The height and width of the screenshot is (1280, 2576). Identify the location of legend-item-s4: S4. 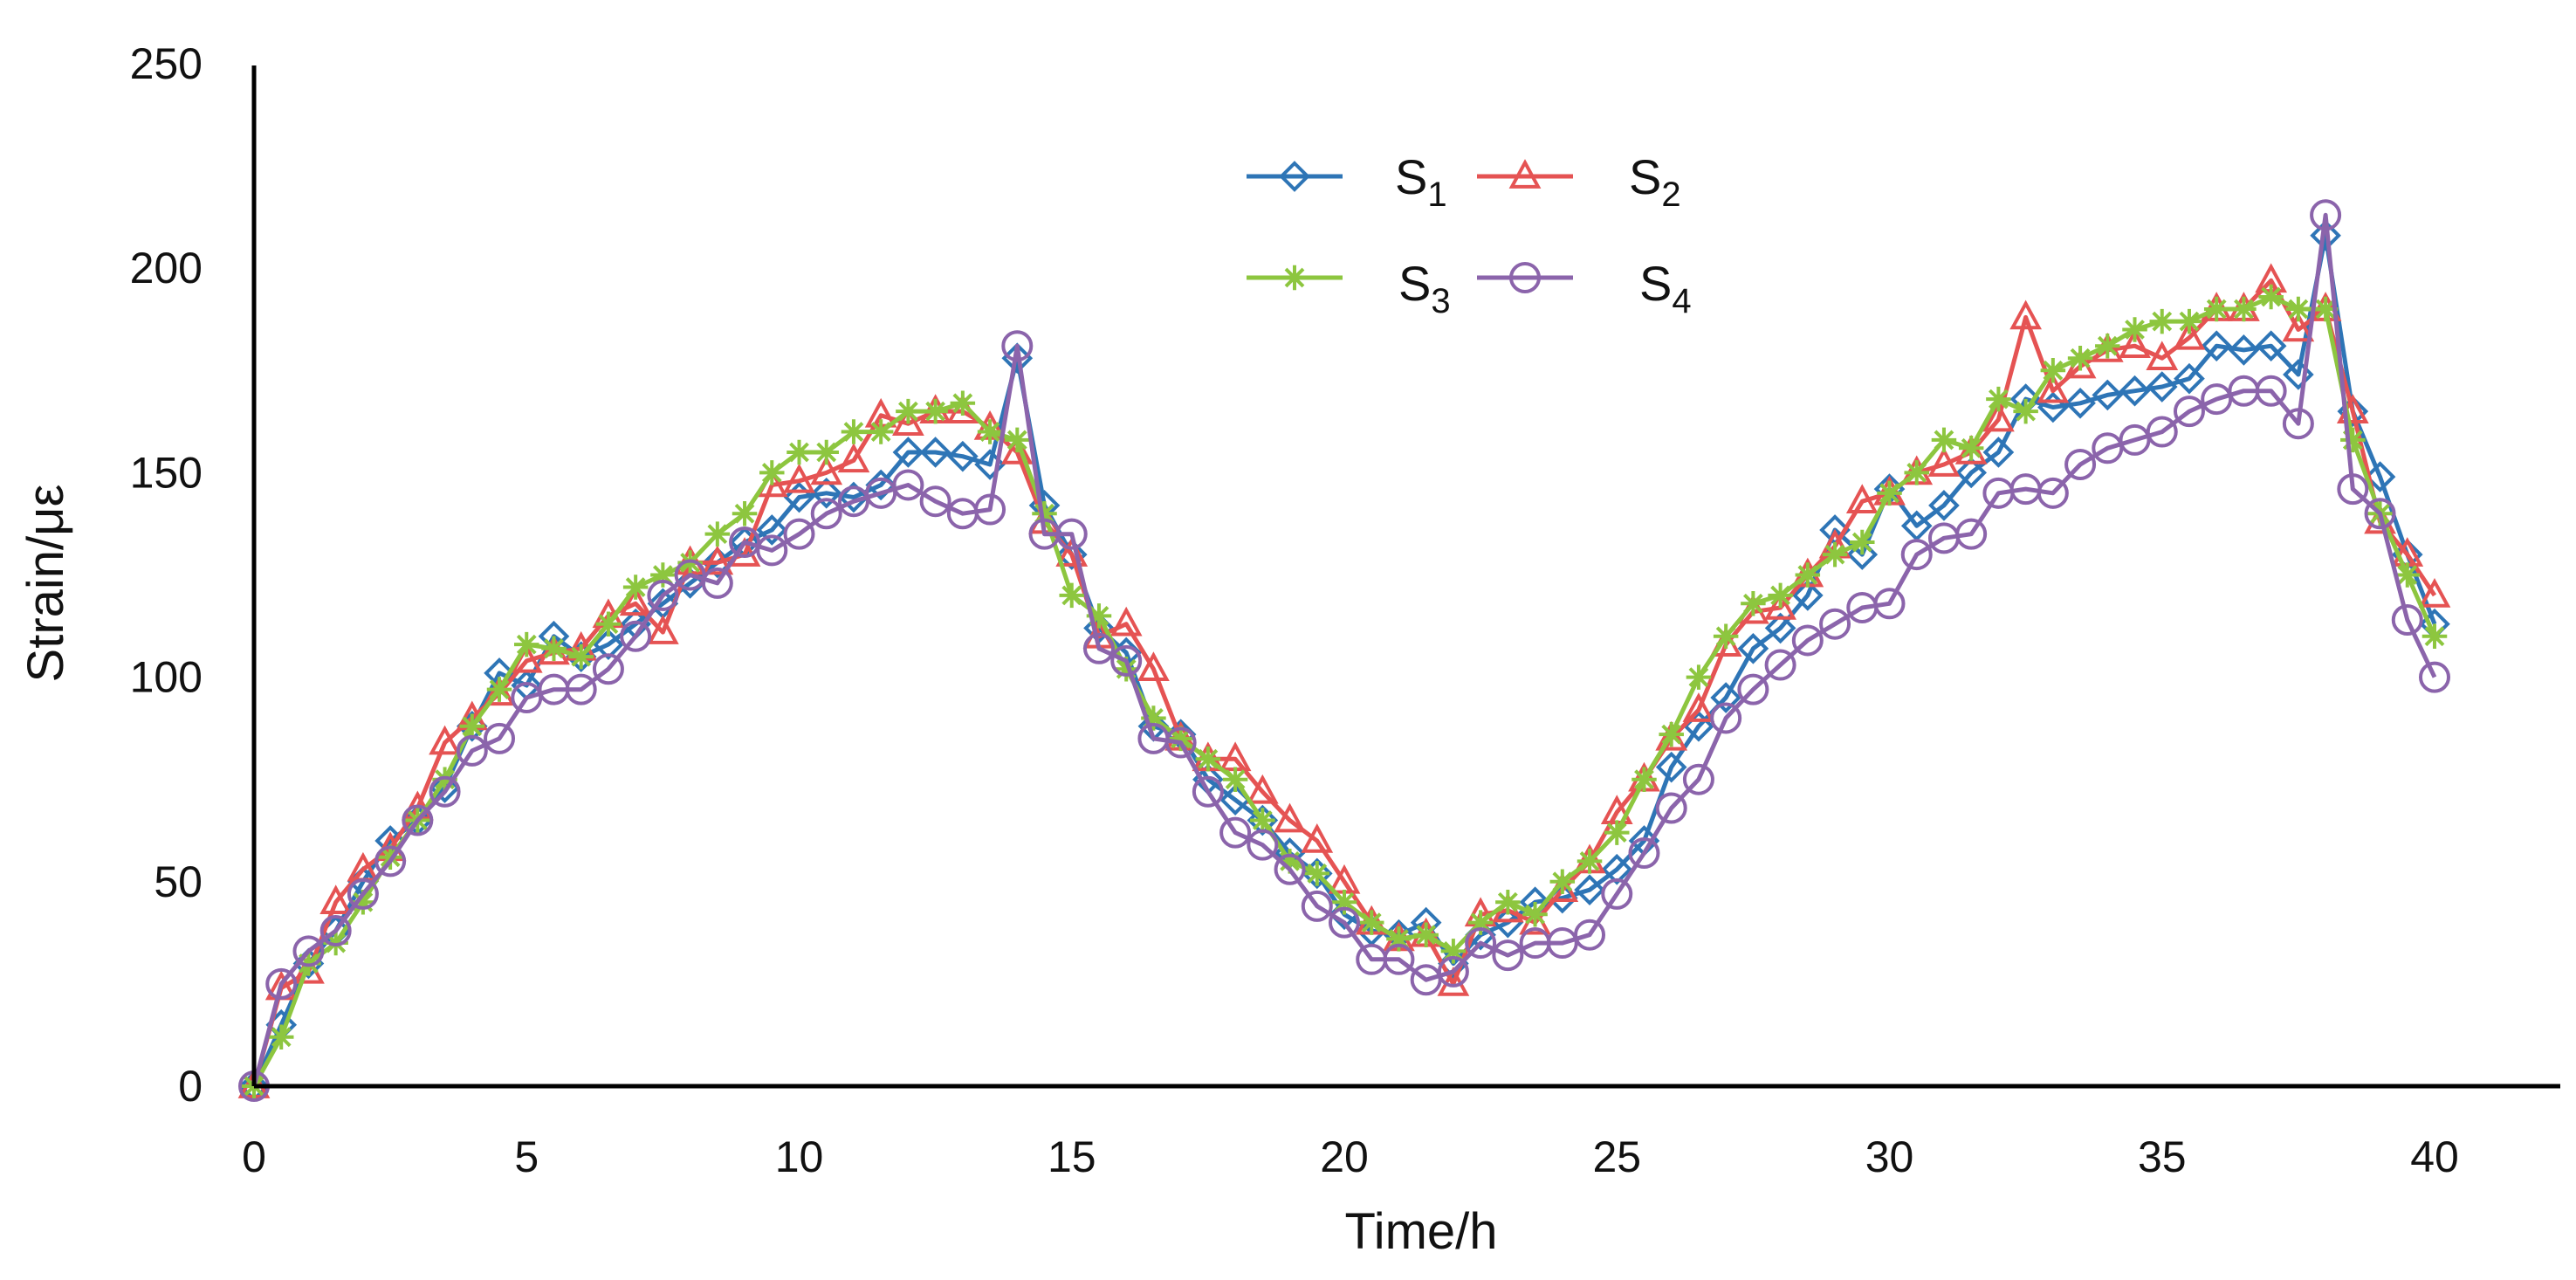
(1584, 288).